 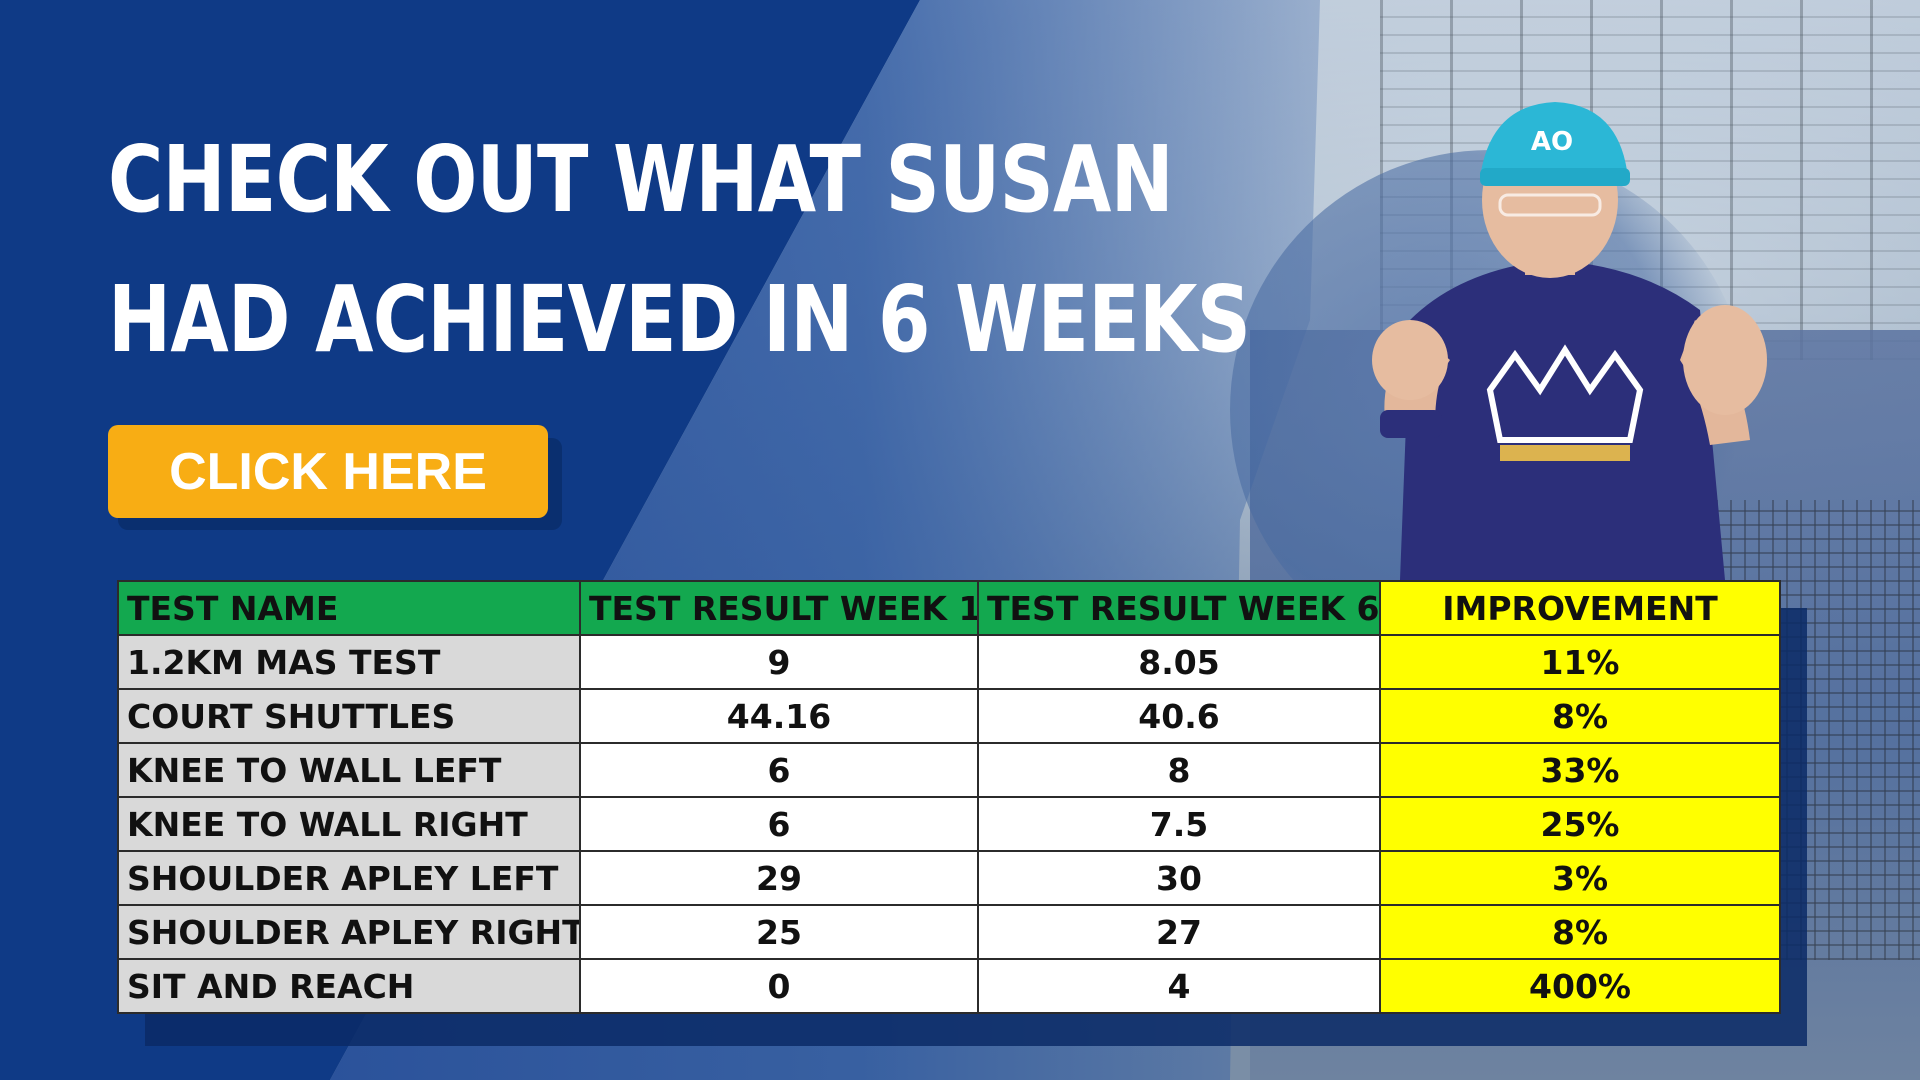 I want to click on table-row: SHOULDER APLEY RIGHT 25 27 8%, so click(x=949, y=932).